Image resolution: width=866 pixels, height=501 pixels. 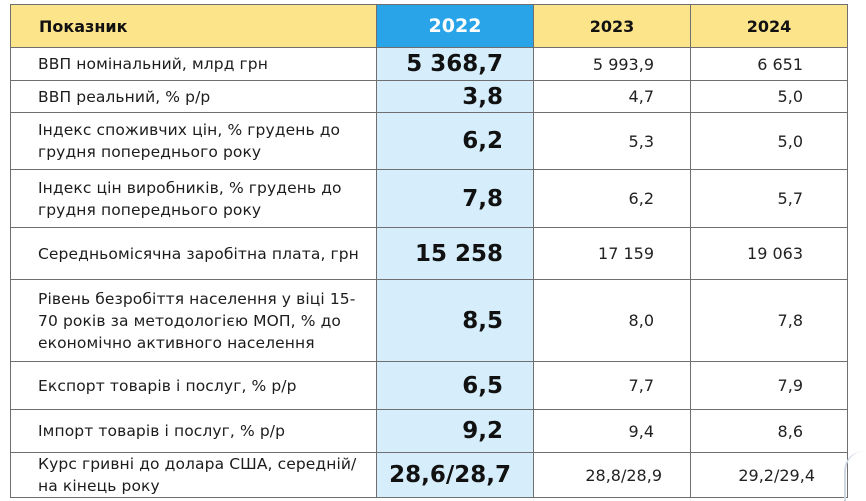 What do you see at coordinates (193, 385) in the screenshot?
I see `row-label: Експорт товарів і послуг, % р/р` at bounding box center [193, 385].